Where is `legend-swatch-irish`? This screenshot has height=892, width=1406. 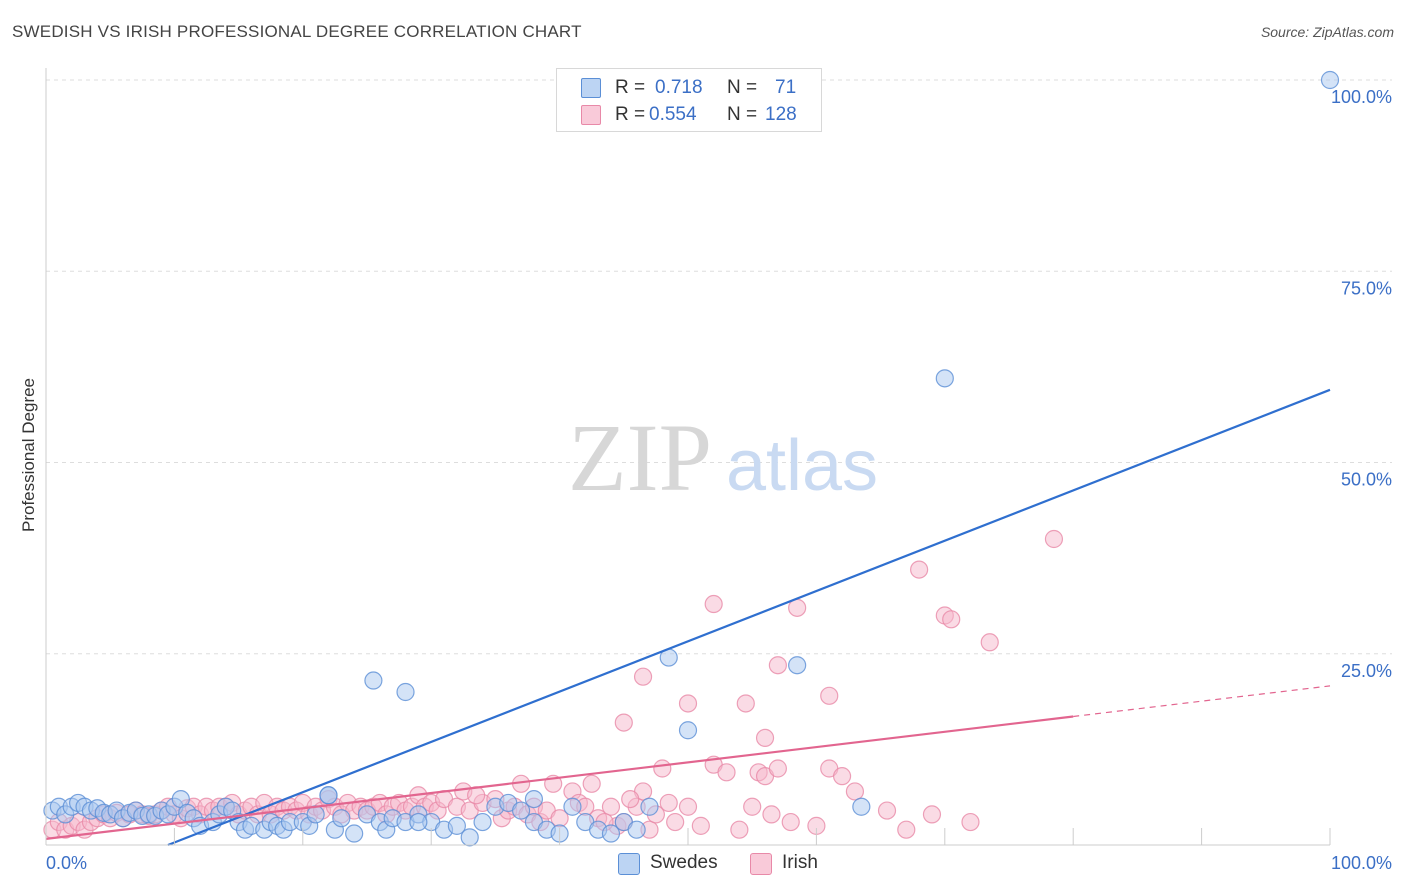
legend-swatch-irish is located at coordinates (591, 115).